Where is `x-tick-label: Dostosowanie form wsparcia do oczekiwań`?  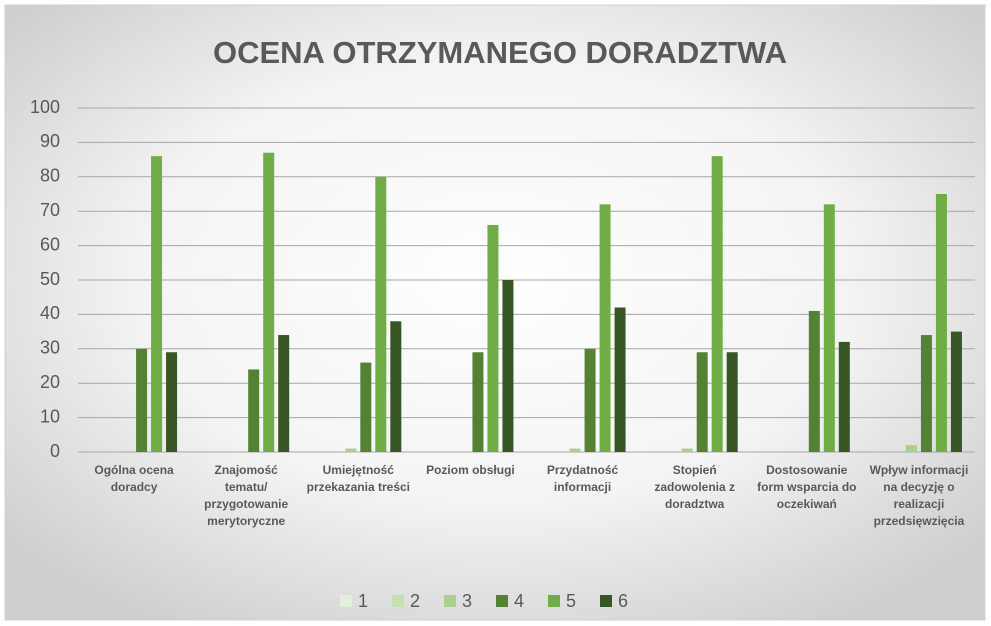
x-tick-label: Dostosowanie form wsparcia do oczekiwań is located at coordinates (807, 487).